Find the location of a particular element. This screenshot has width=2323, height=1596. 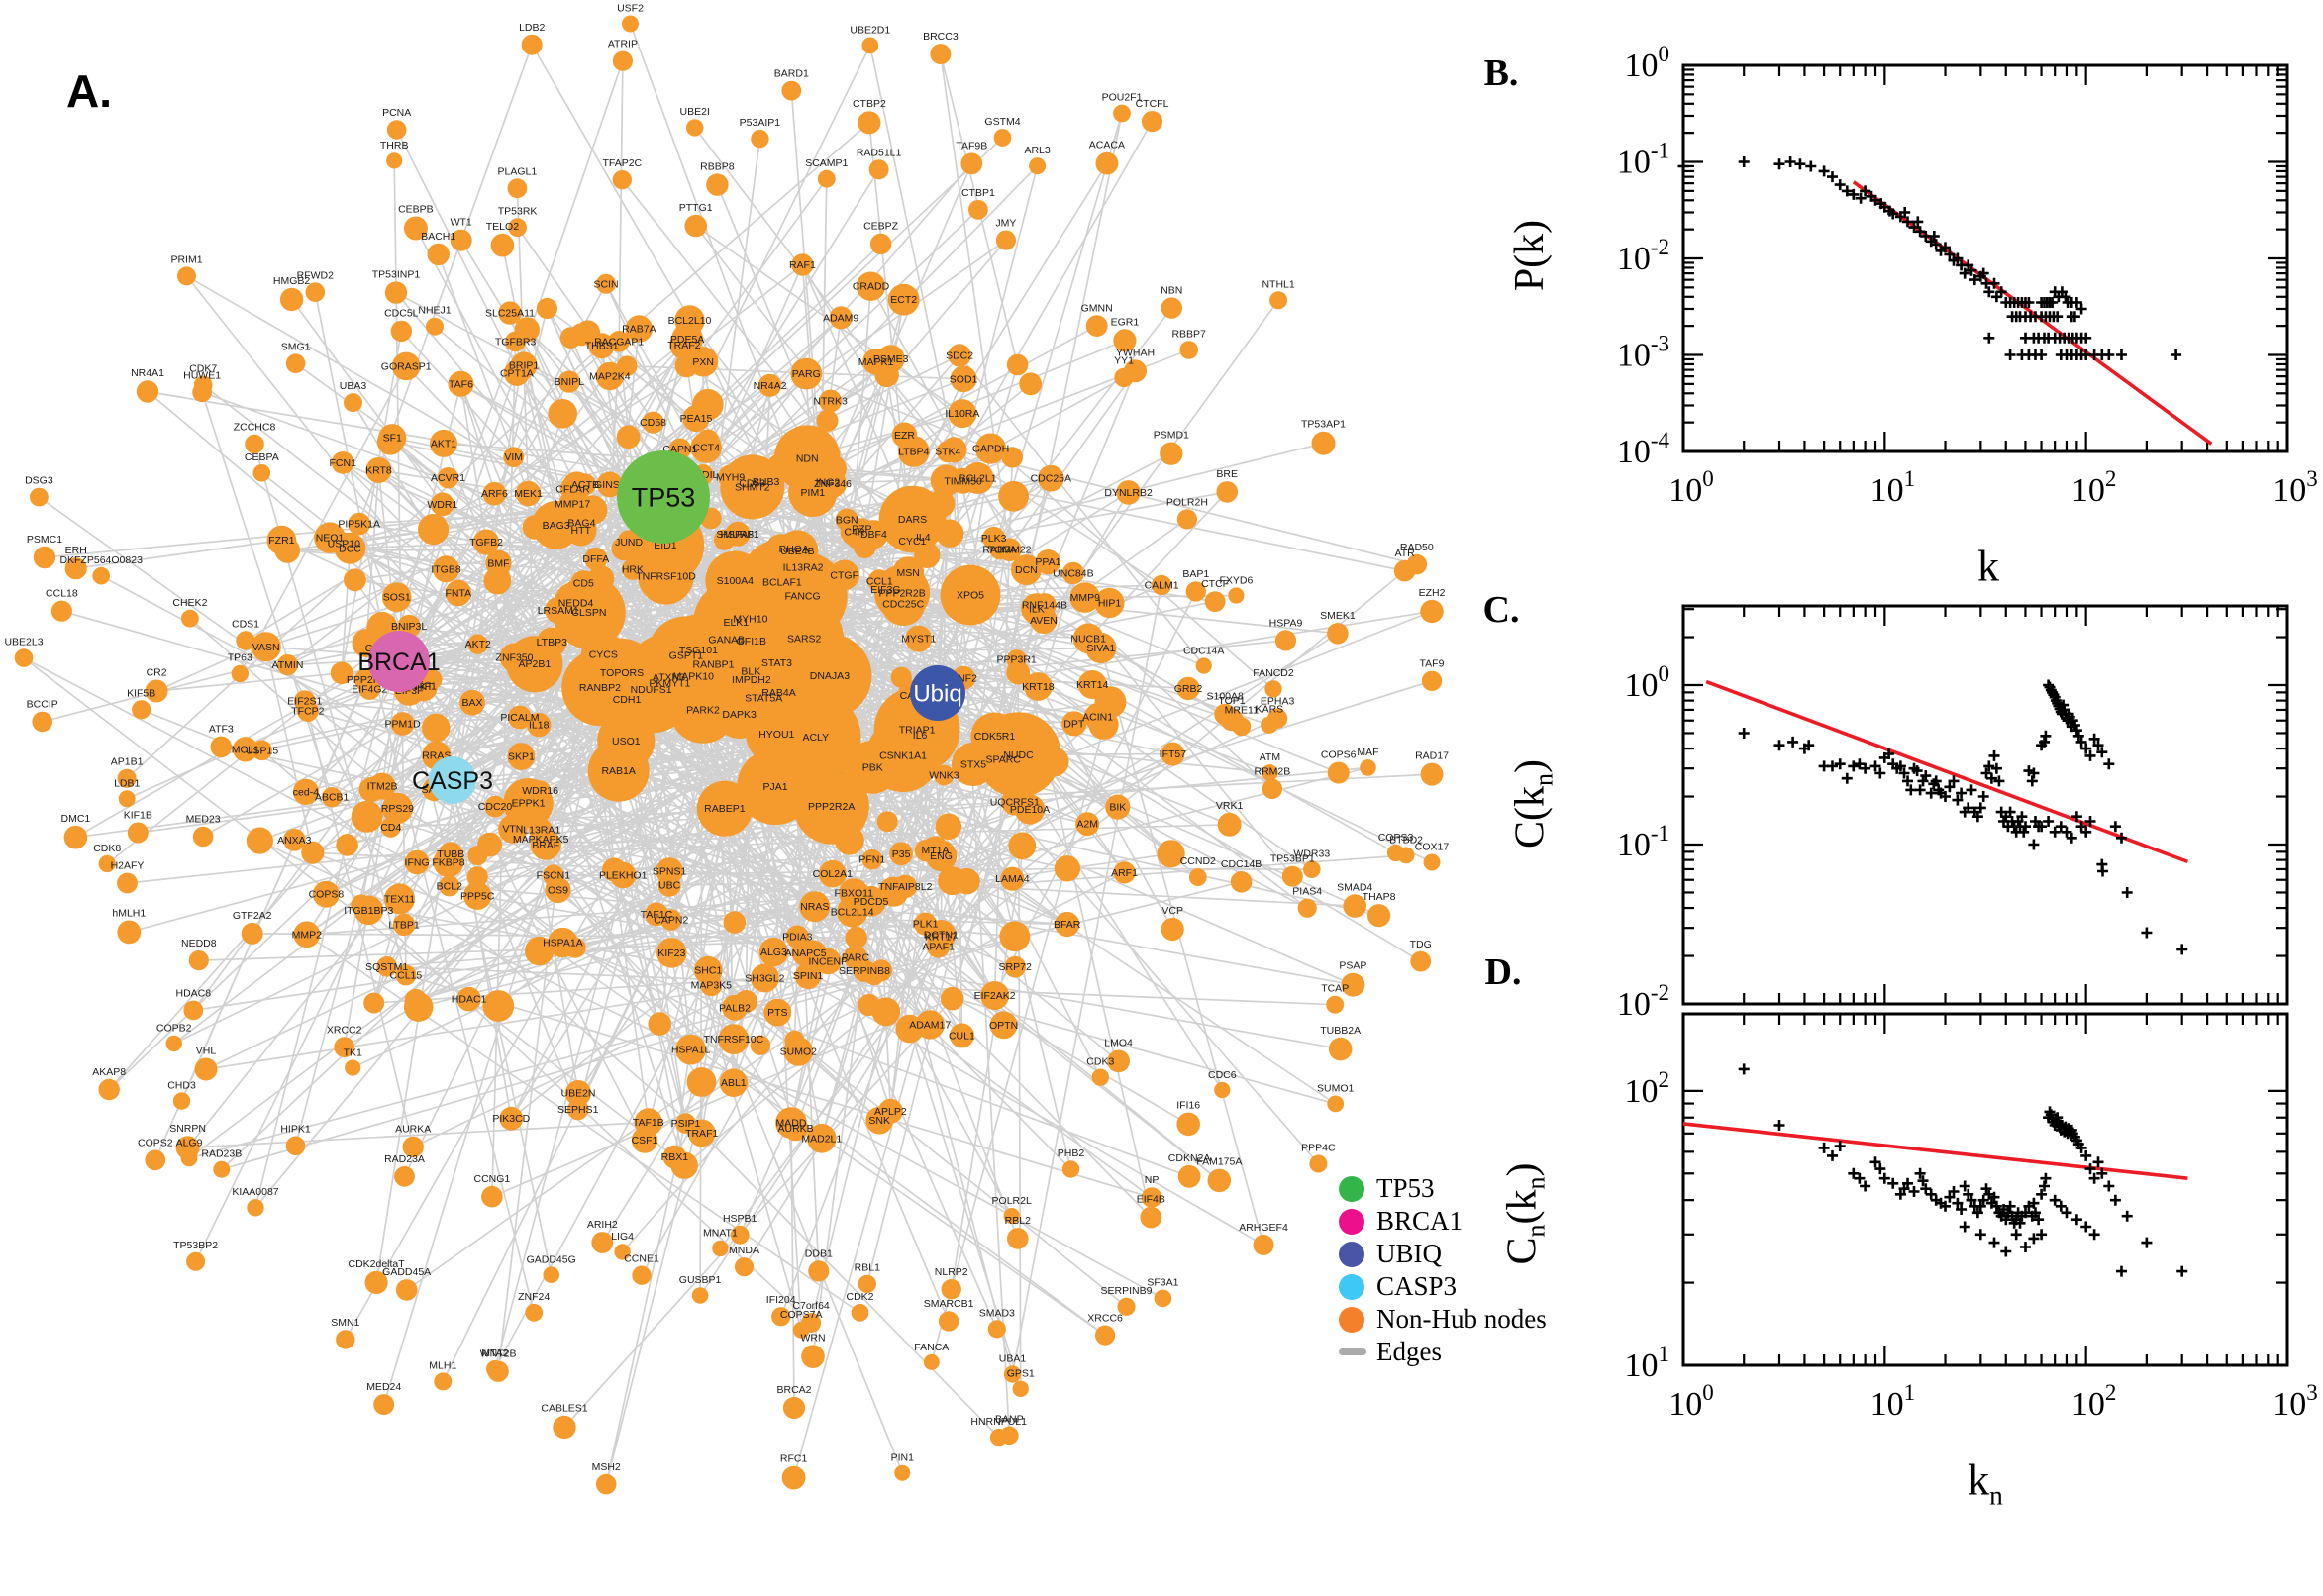

hub-nodes: TP53 BRCA1 Ubiq CASP3 is located at coordinates (661, 627).